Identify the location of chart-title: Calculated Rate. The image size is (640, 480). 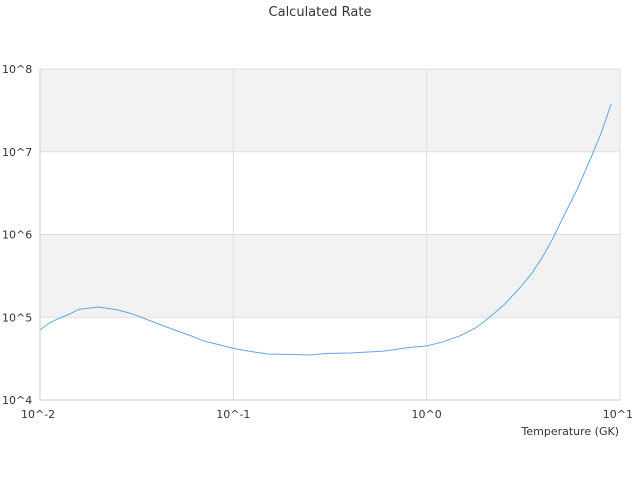
(320, 12).